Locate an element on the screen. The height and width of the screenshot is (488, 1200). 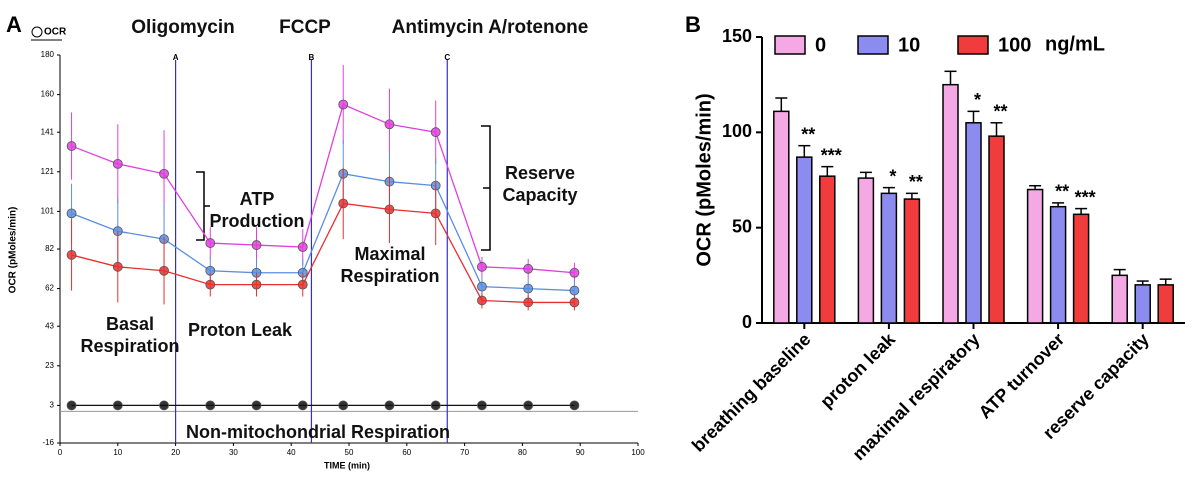
x-tick-label: 40 is located at coordinates (291, 452).